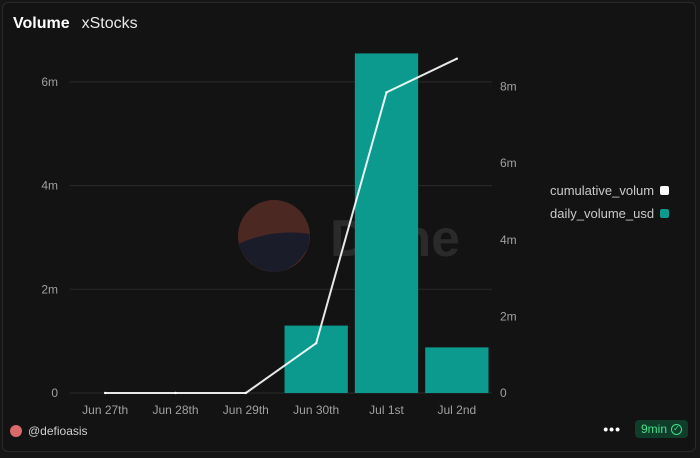 The width and height of the screenshot is (700, 458). What do you see at coordinates (653, 429) in the screenshot?
I see `refresh-time-label: 9min` at bounding box center [653, 429].